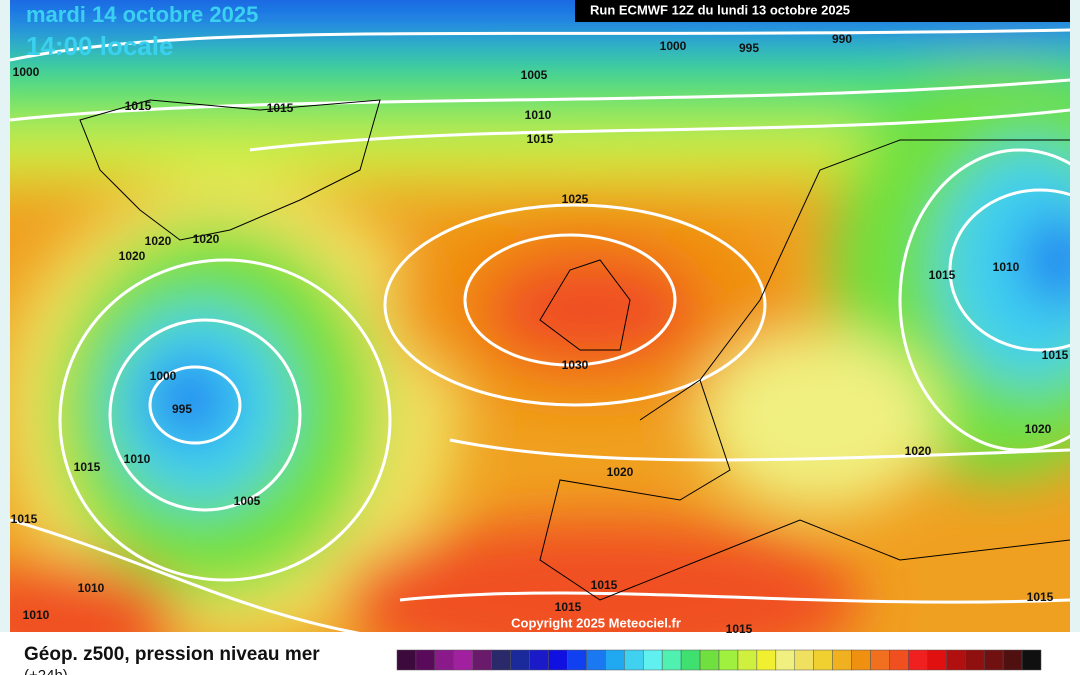 The height and width of the screenshot is (675, 1080). What do you see at coordinates (575, 199) in the screenshot?
I see `isobar-label: 1025` at bounding box center [575, 199].